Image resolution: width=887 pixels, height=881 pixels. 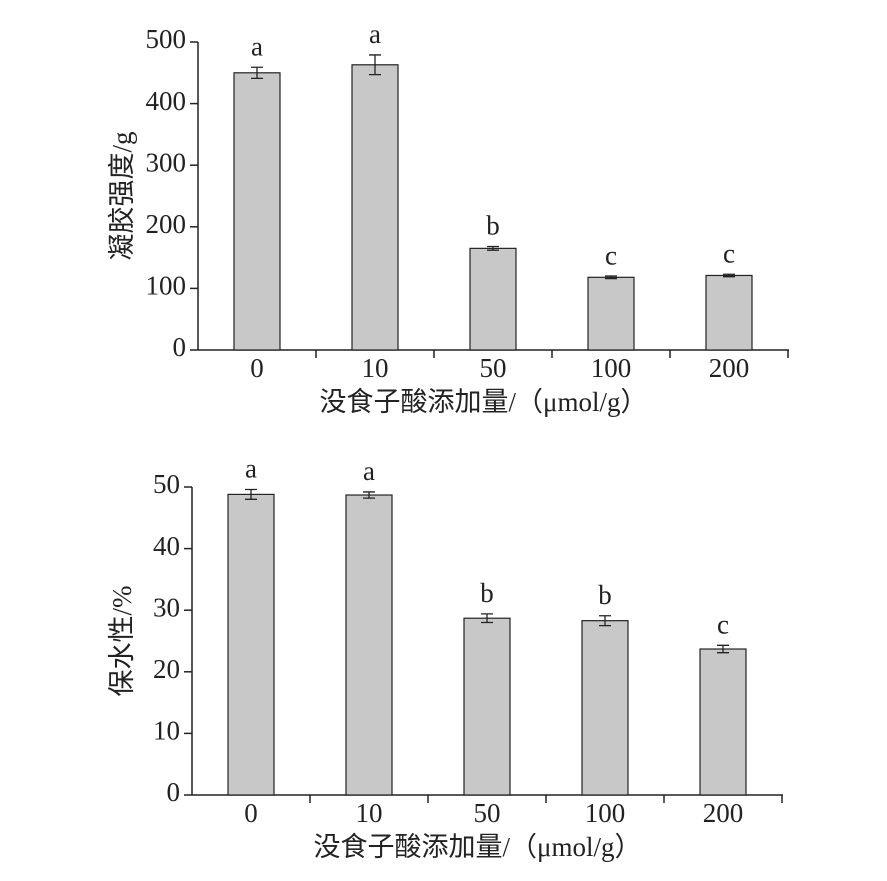 I want to click on y-tick-label: 50, so click(x=166, y=484).